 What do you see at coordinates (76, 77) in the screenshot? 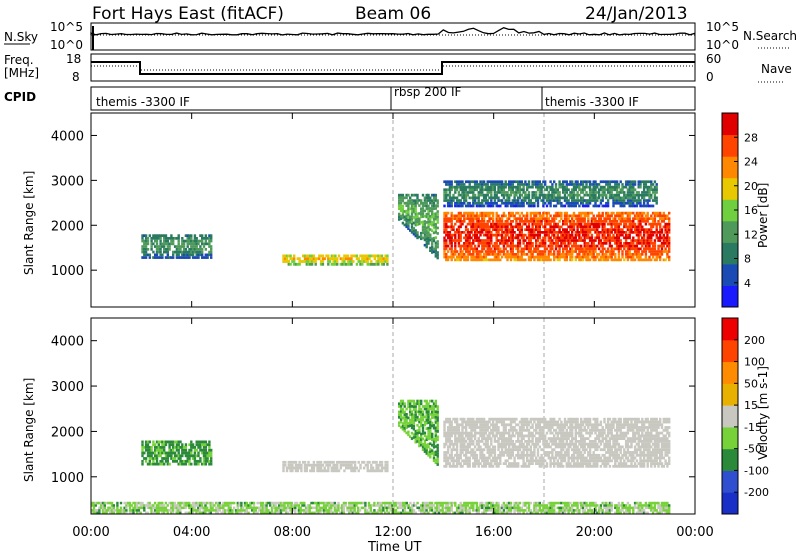
I see `freq-left-tick-bottom: 8` at bounding box center [76, 77].